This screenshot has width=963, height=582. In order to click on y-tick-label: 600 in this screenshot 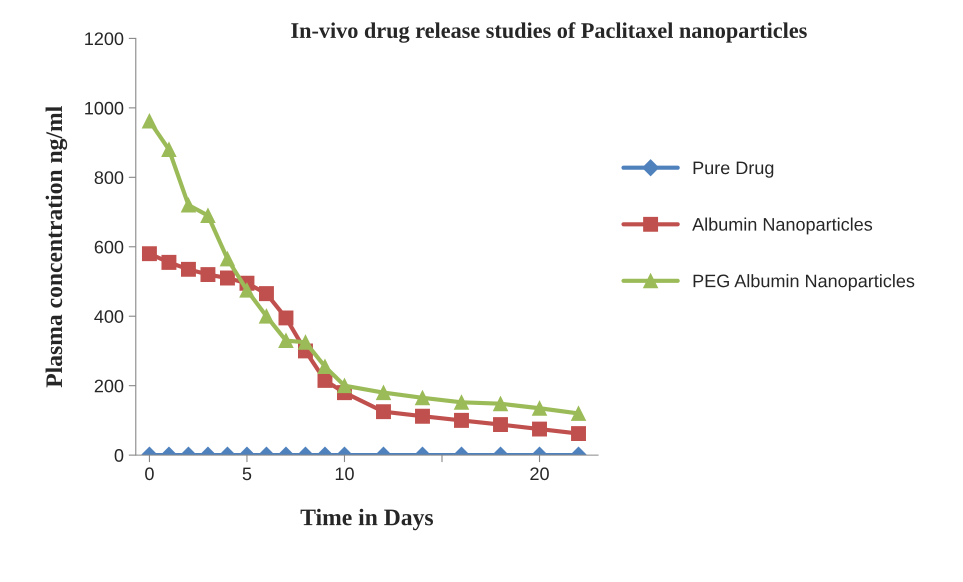, I will do `click(109, 247)`.